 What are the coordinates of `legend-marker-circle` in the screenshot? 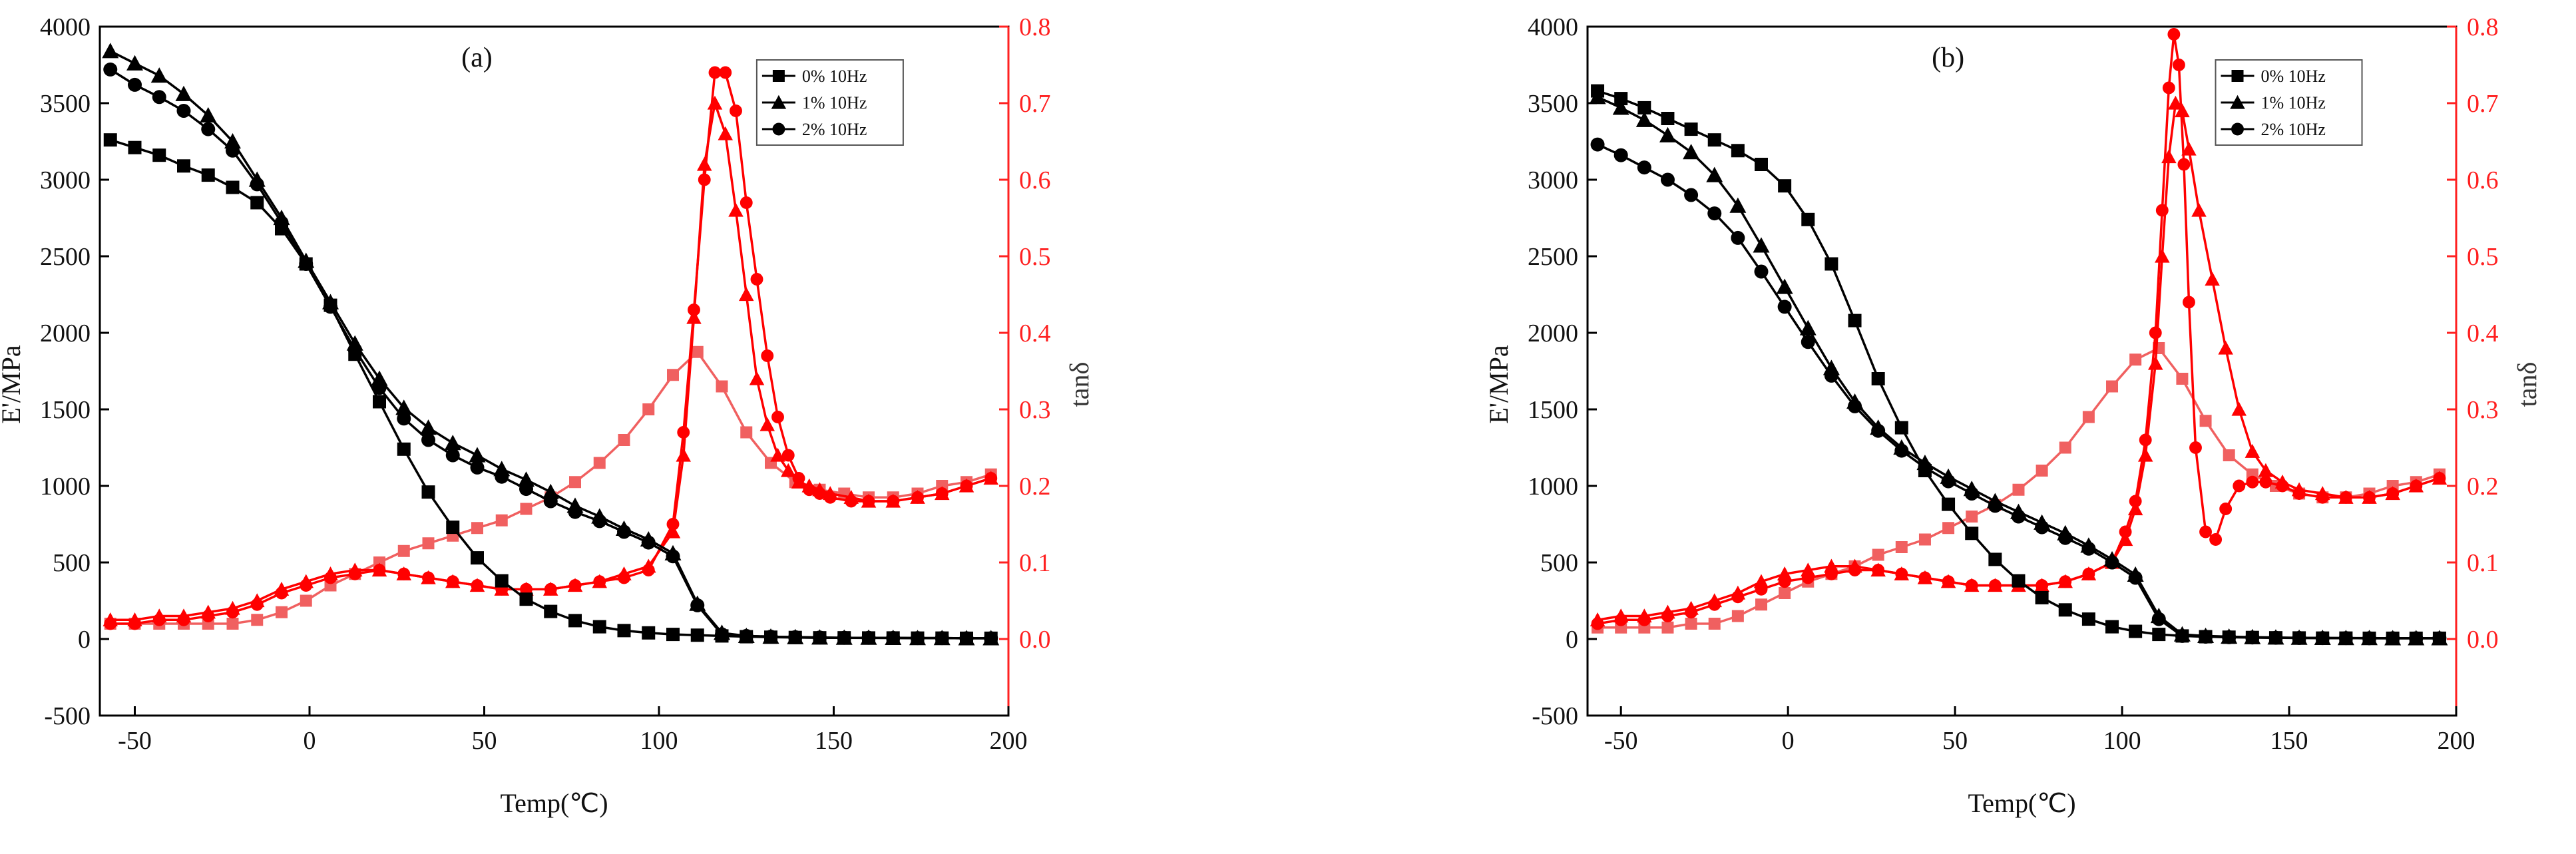 It's located at (2237, 129).